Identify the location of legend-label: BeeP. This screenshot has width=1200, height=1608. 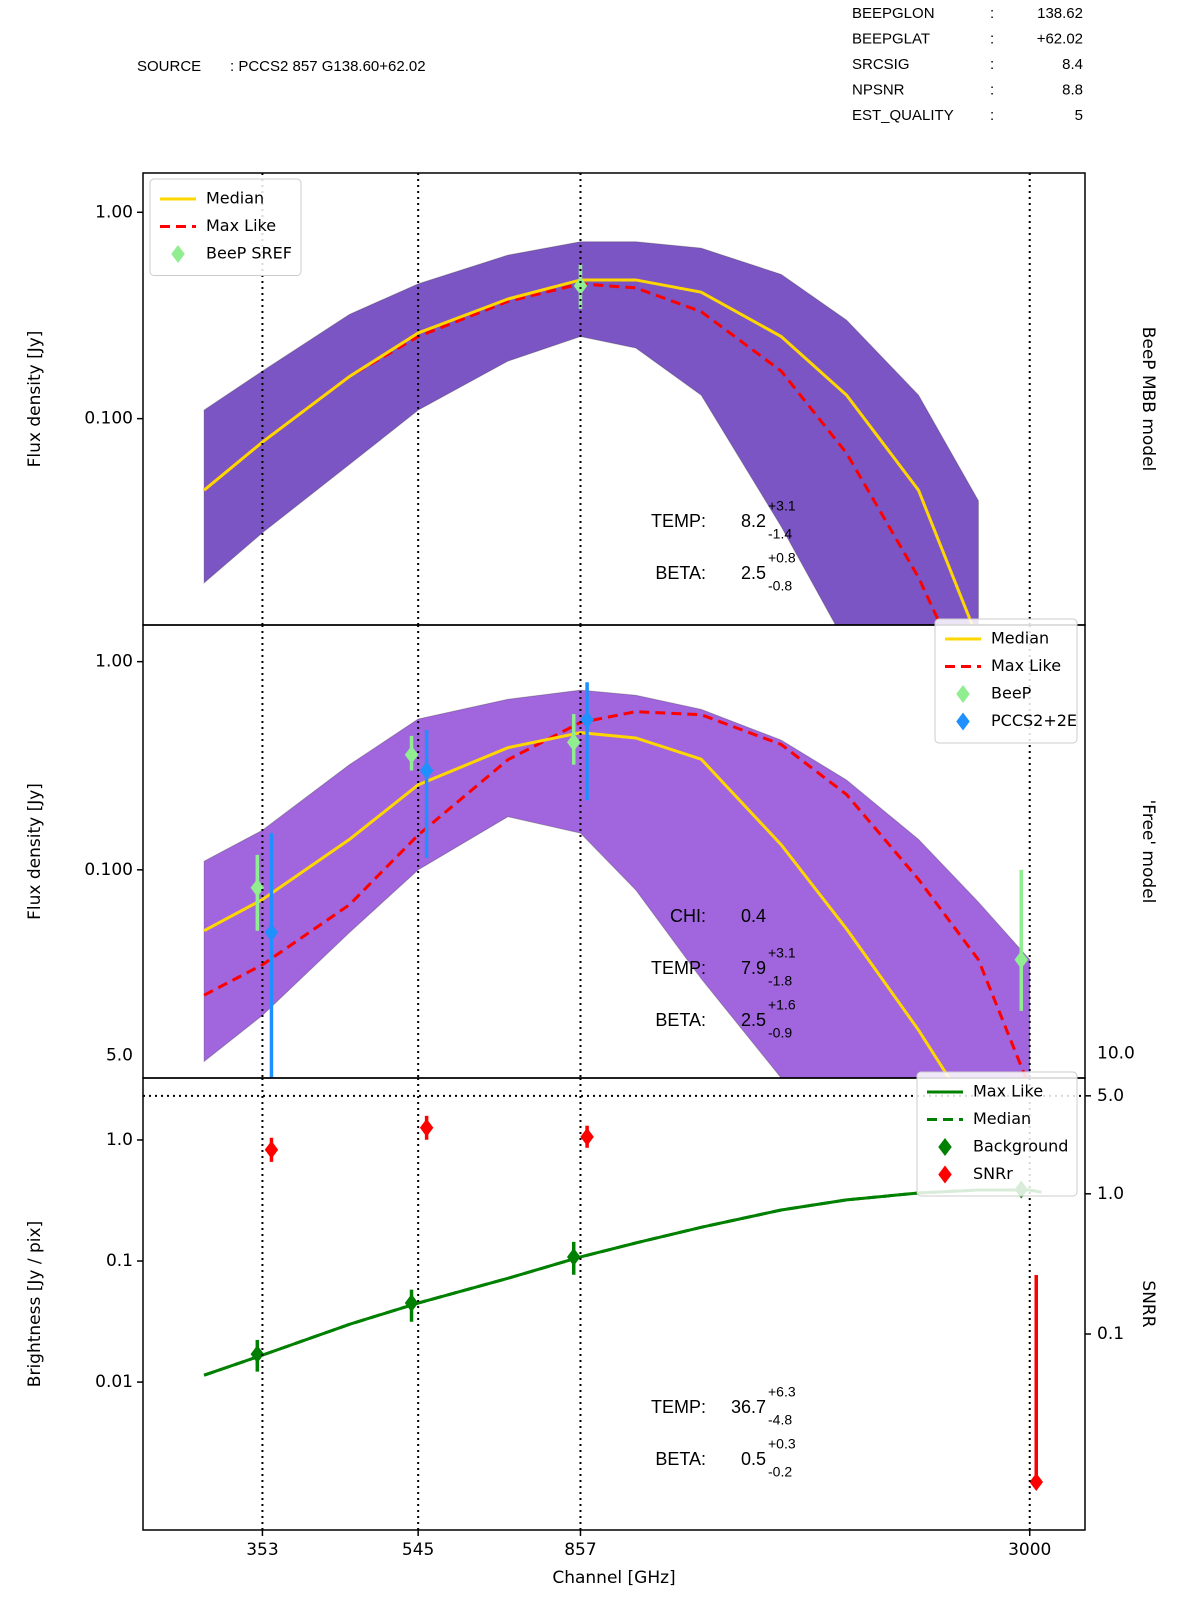
(1011, 693).